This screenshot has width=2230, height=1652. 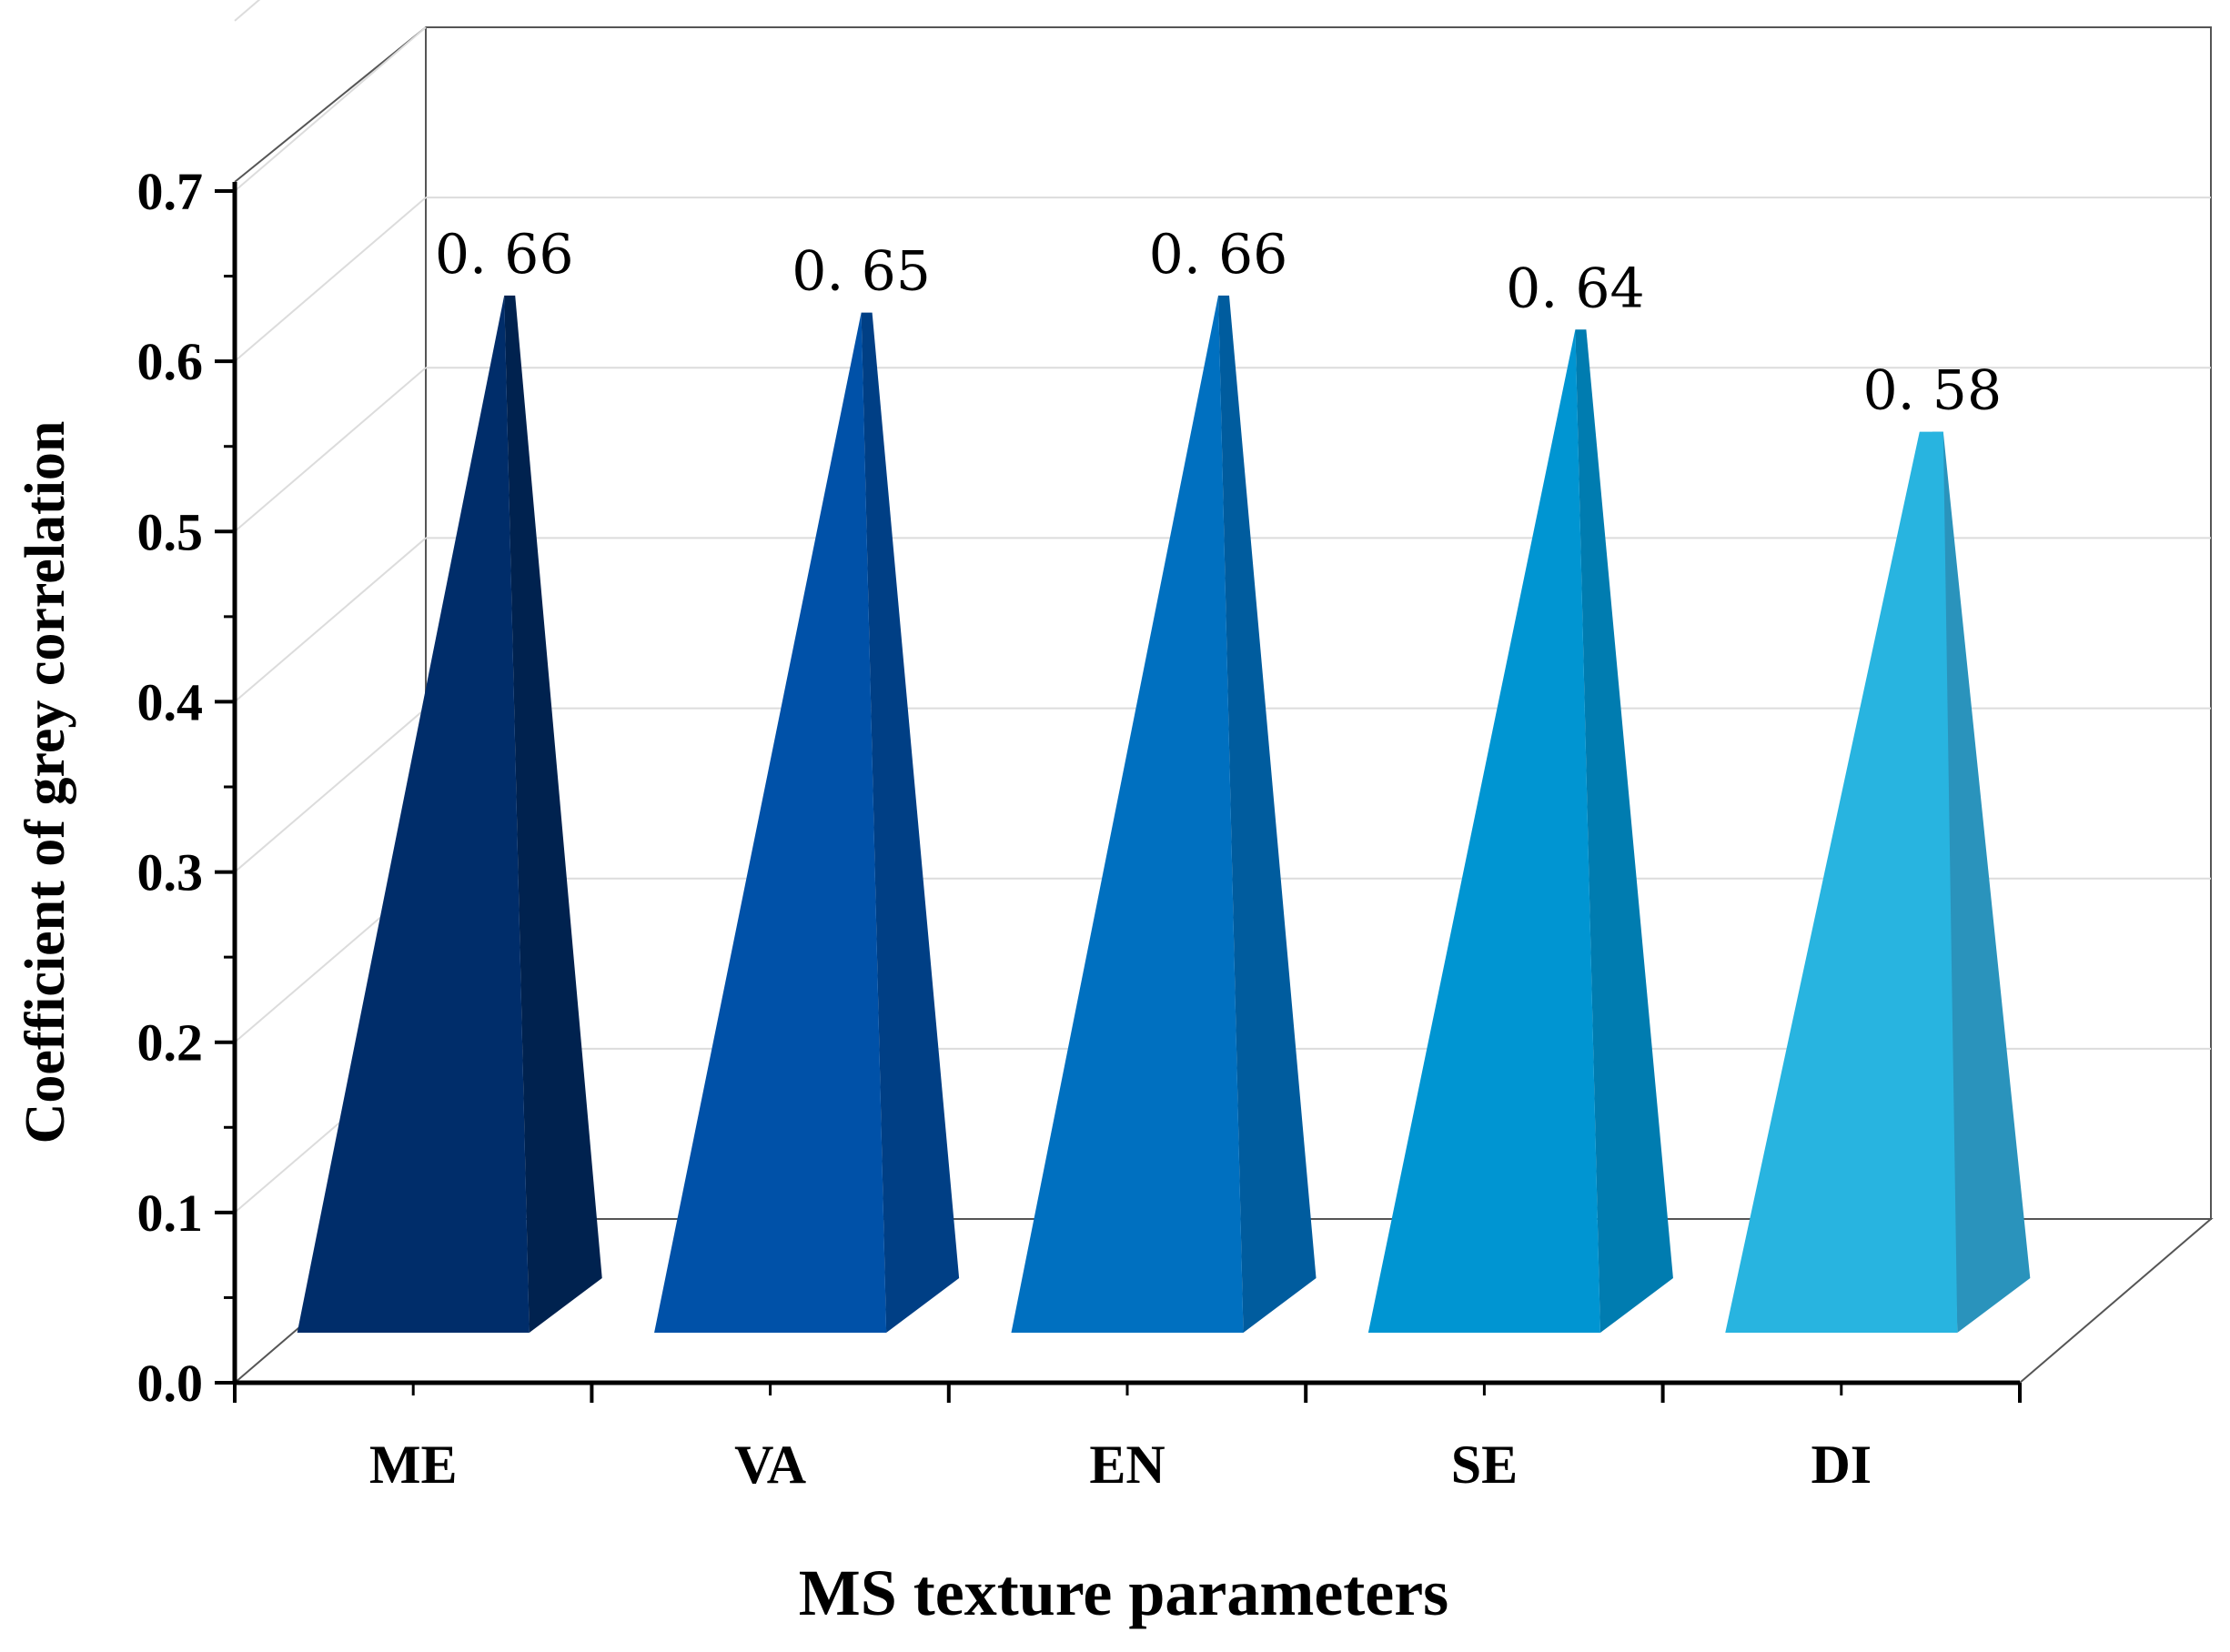 What do you see at coordinates (170, 1043) in the screenshot?
I see `y-tick-label: 0.2` at bounding box center [170, 1043].